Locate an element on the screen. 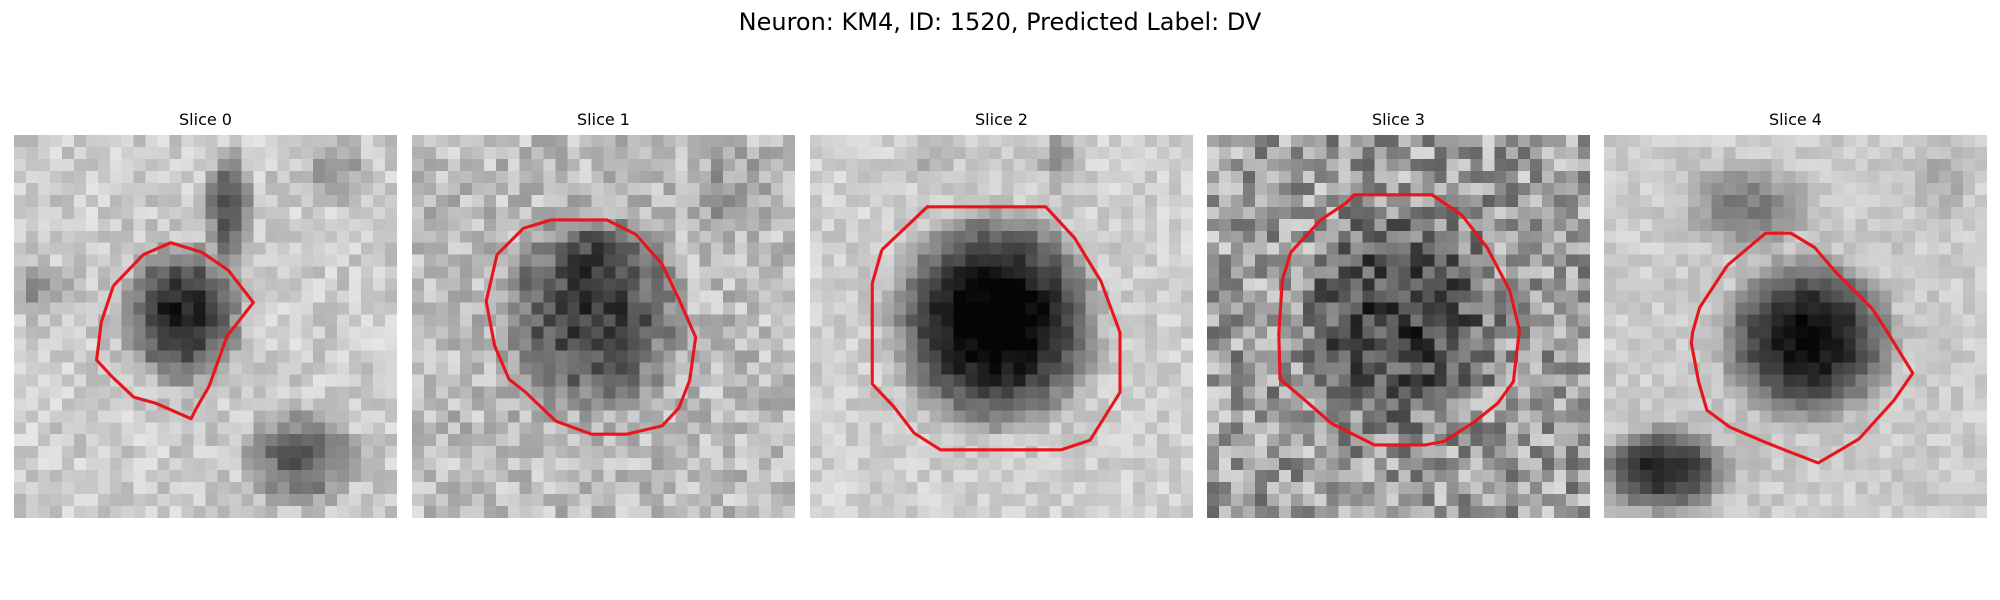 This screenshot has width=2000, height=600. slice-title-2: Slice 2 is located at coordinates (1001, 119).